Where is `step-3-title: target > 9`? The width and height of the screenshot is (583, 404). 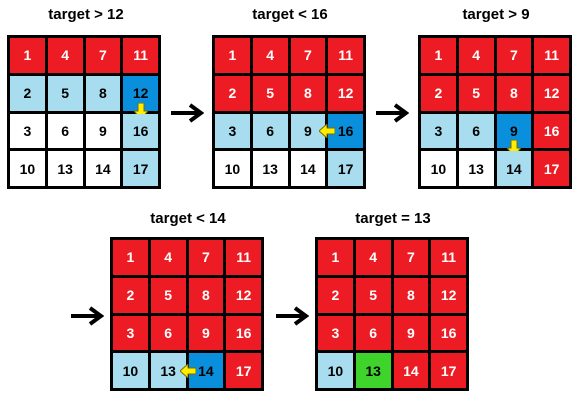
step-3-title: target > 9 is located at coordinates (496, 14).